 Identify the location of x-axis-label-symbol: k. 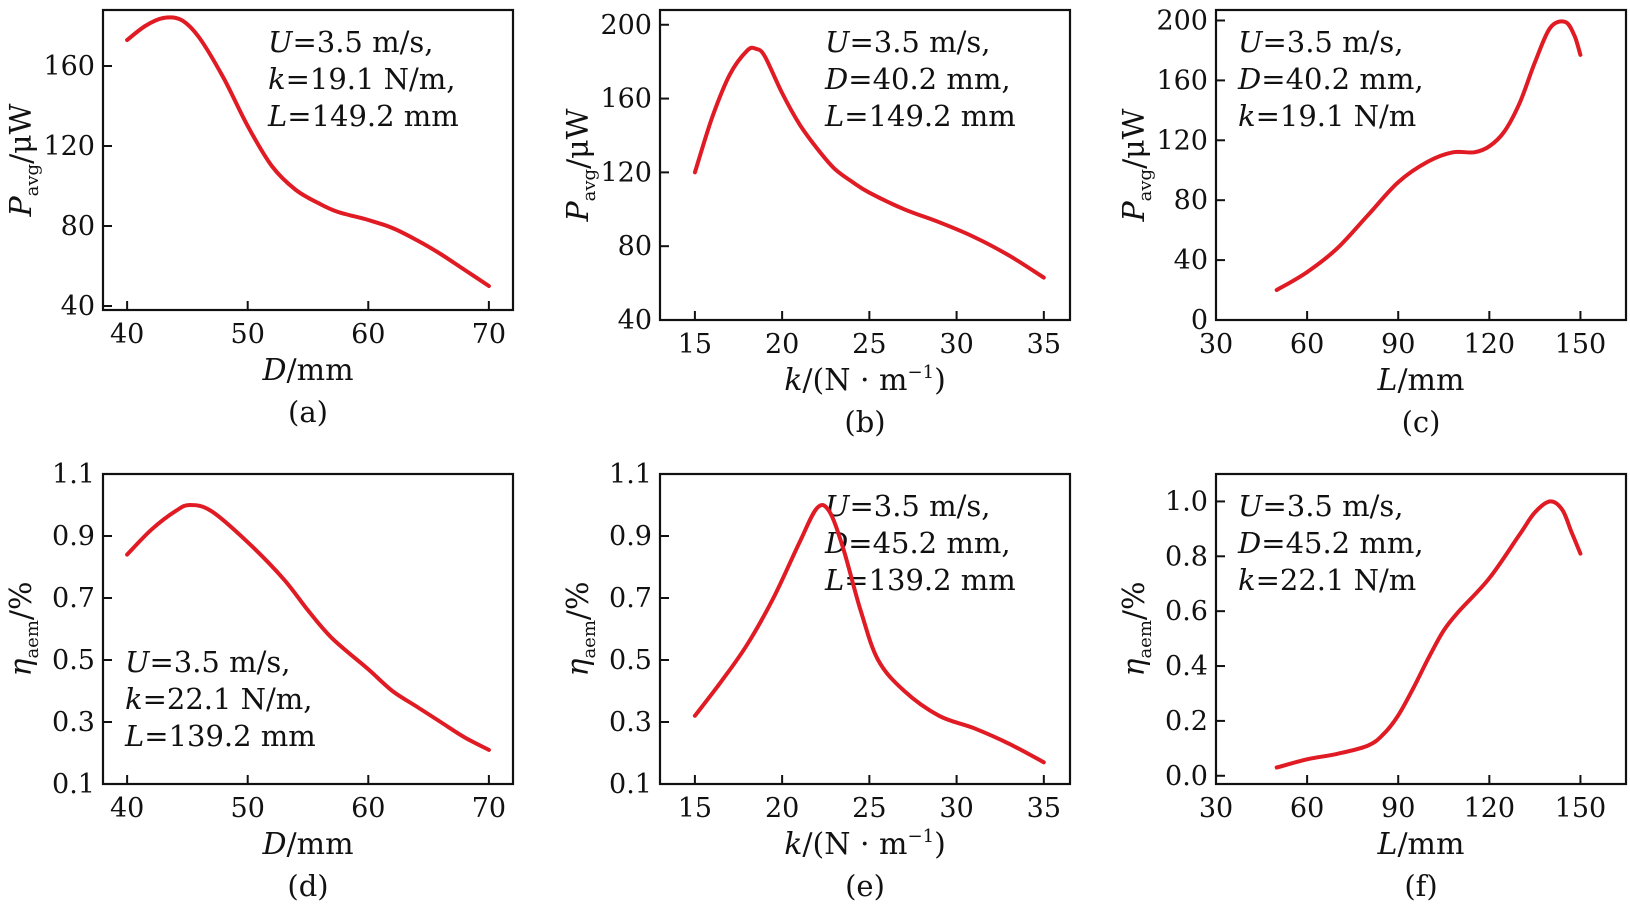
(793, 380).